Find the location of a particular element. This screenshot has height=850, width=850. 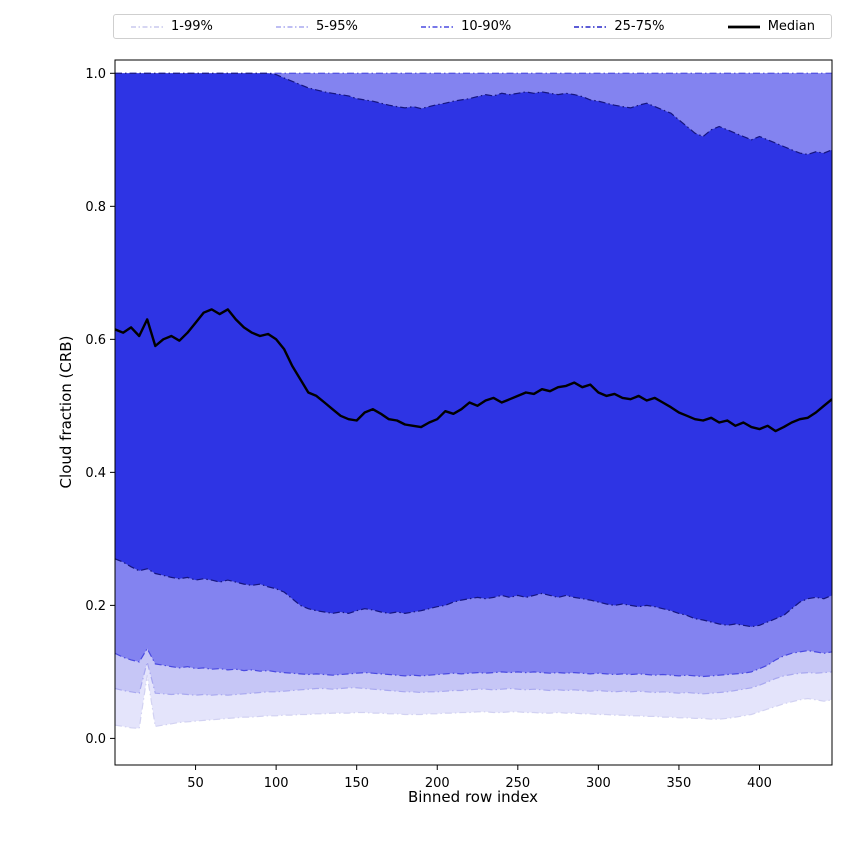

legend-label-1-99: 1-99% is located at coordinates (192, 26).